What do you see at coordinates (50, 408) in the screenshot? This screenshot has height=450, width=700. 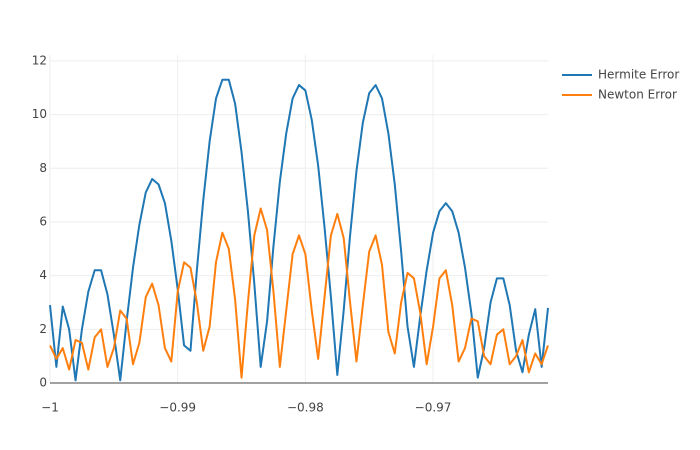 I see `x-tick-label: −1` at bounding box center [50, 408].